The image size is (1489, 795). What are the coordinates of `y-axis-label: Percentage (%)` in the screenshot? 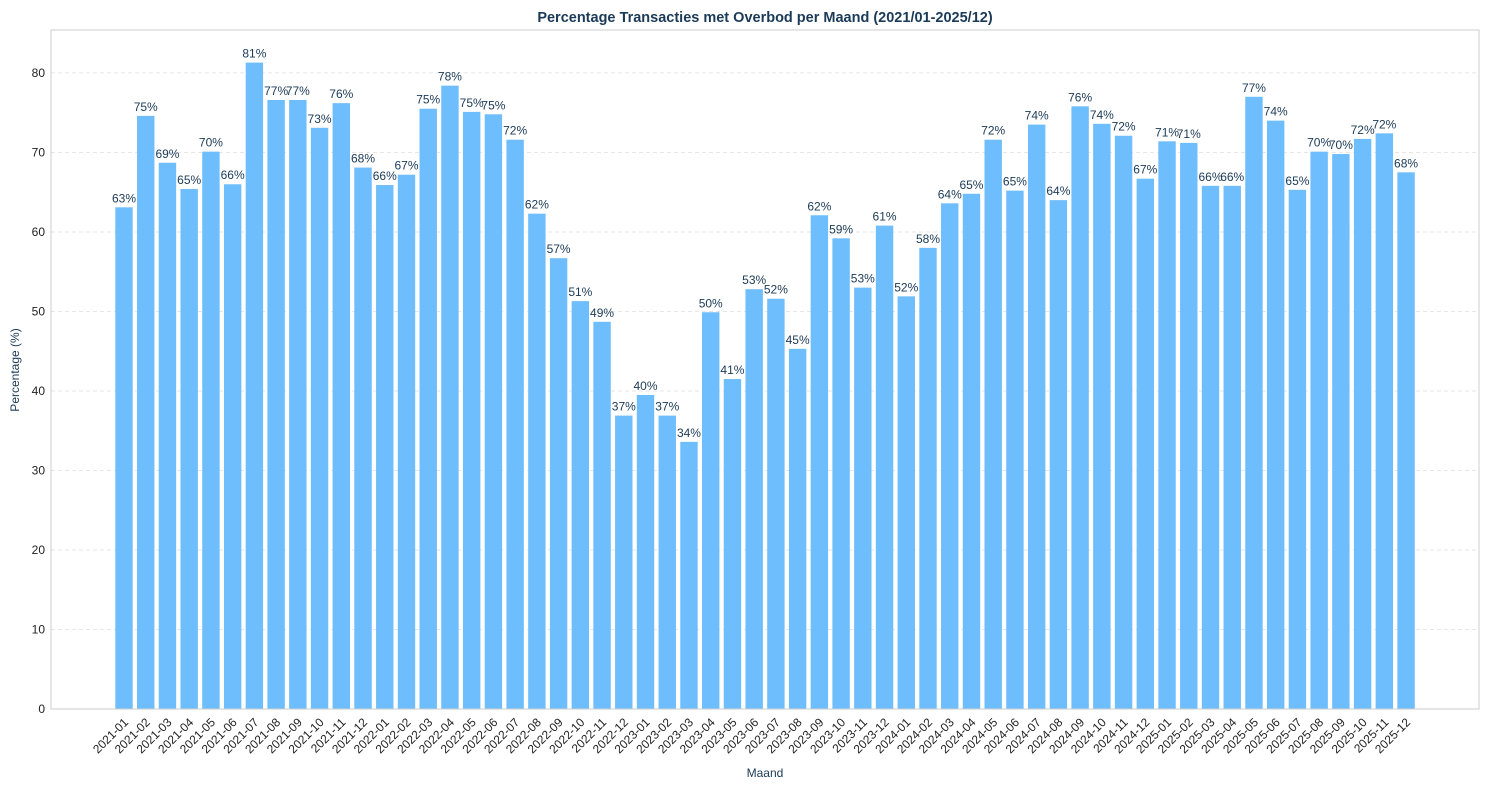 It's located at (15, 369).